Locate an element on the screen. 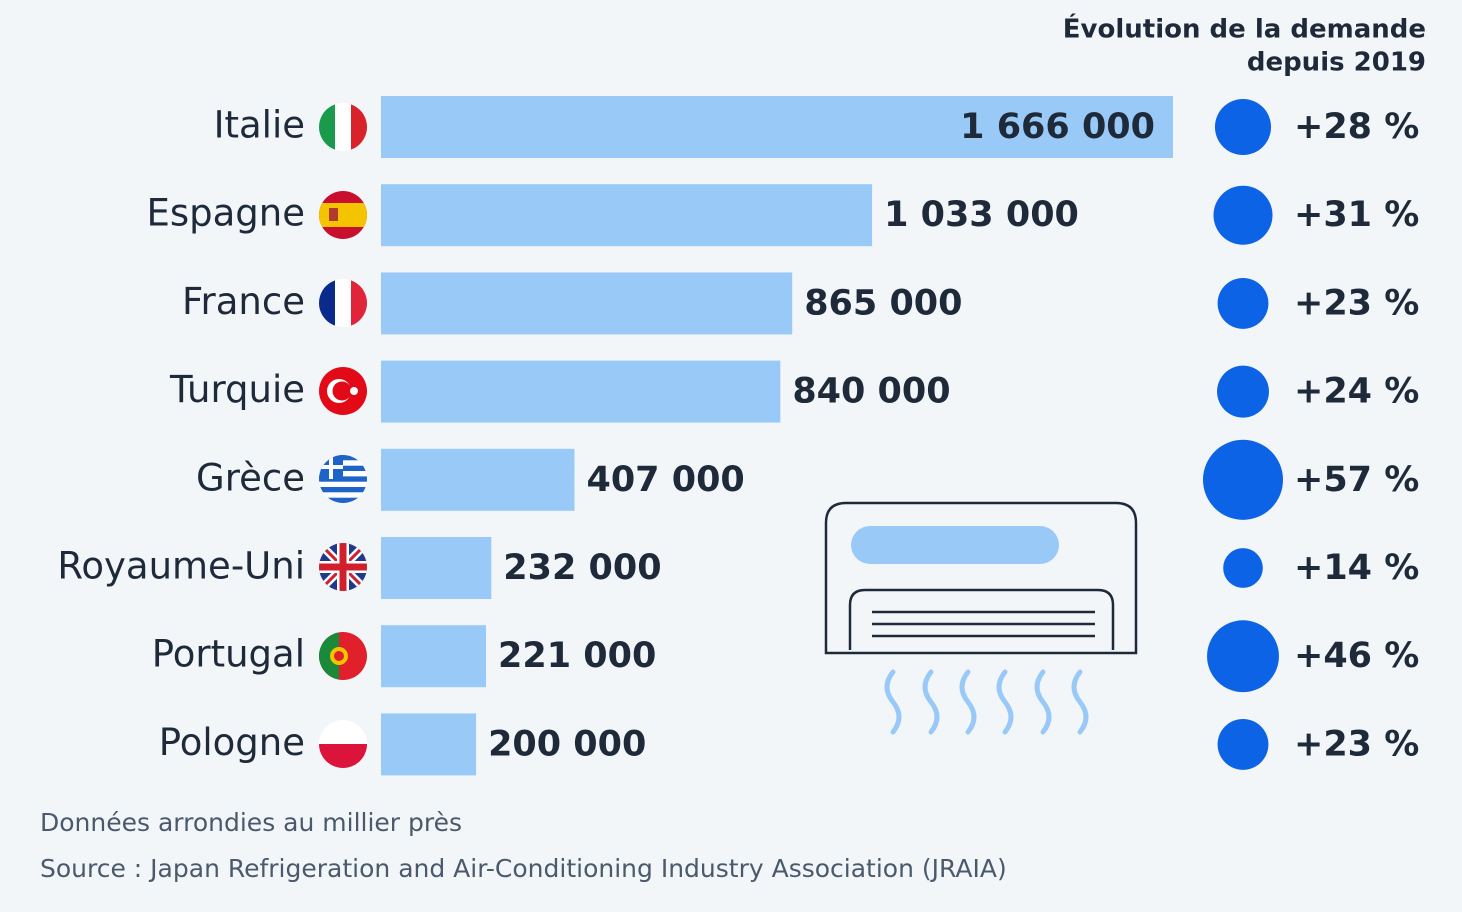  growth-label: +31 % is located at coordinates (1356, 215).